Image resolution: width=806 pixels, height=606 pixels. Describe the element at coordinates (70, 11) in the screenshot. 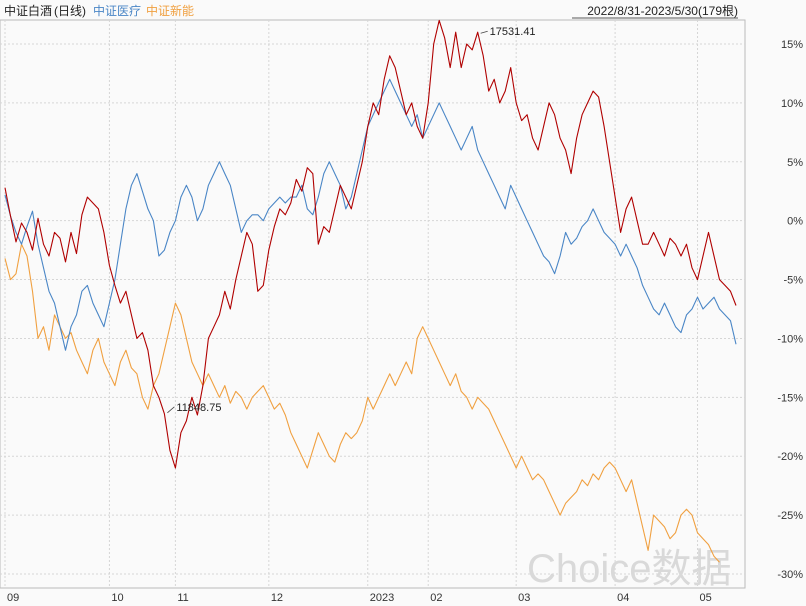

I see `legend-period: (日线)` at that location.